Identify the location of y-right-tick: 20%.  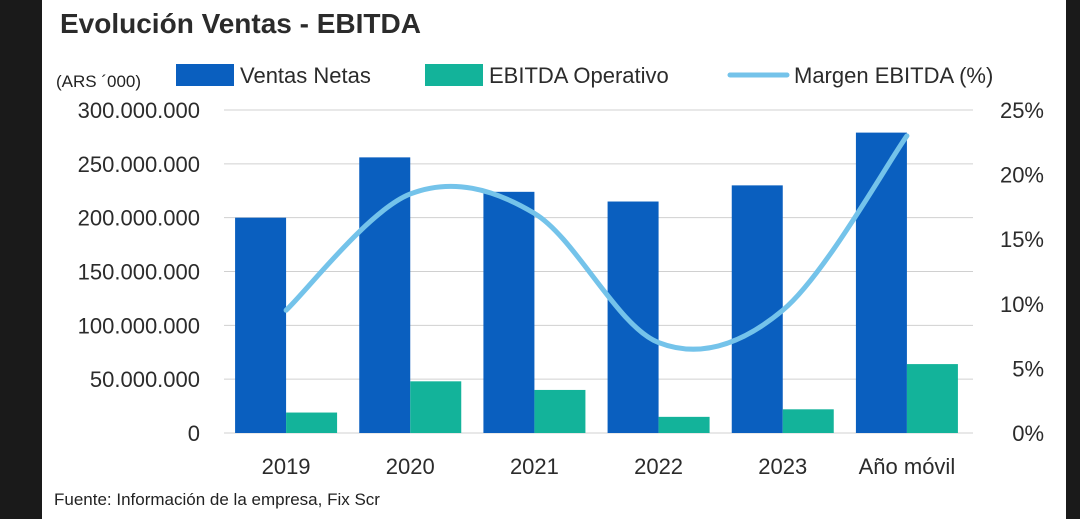
(1022, 175).